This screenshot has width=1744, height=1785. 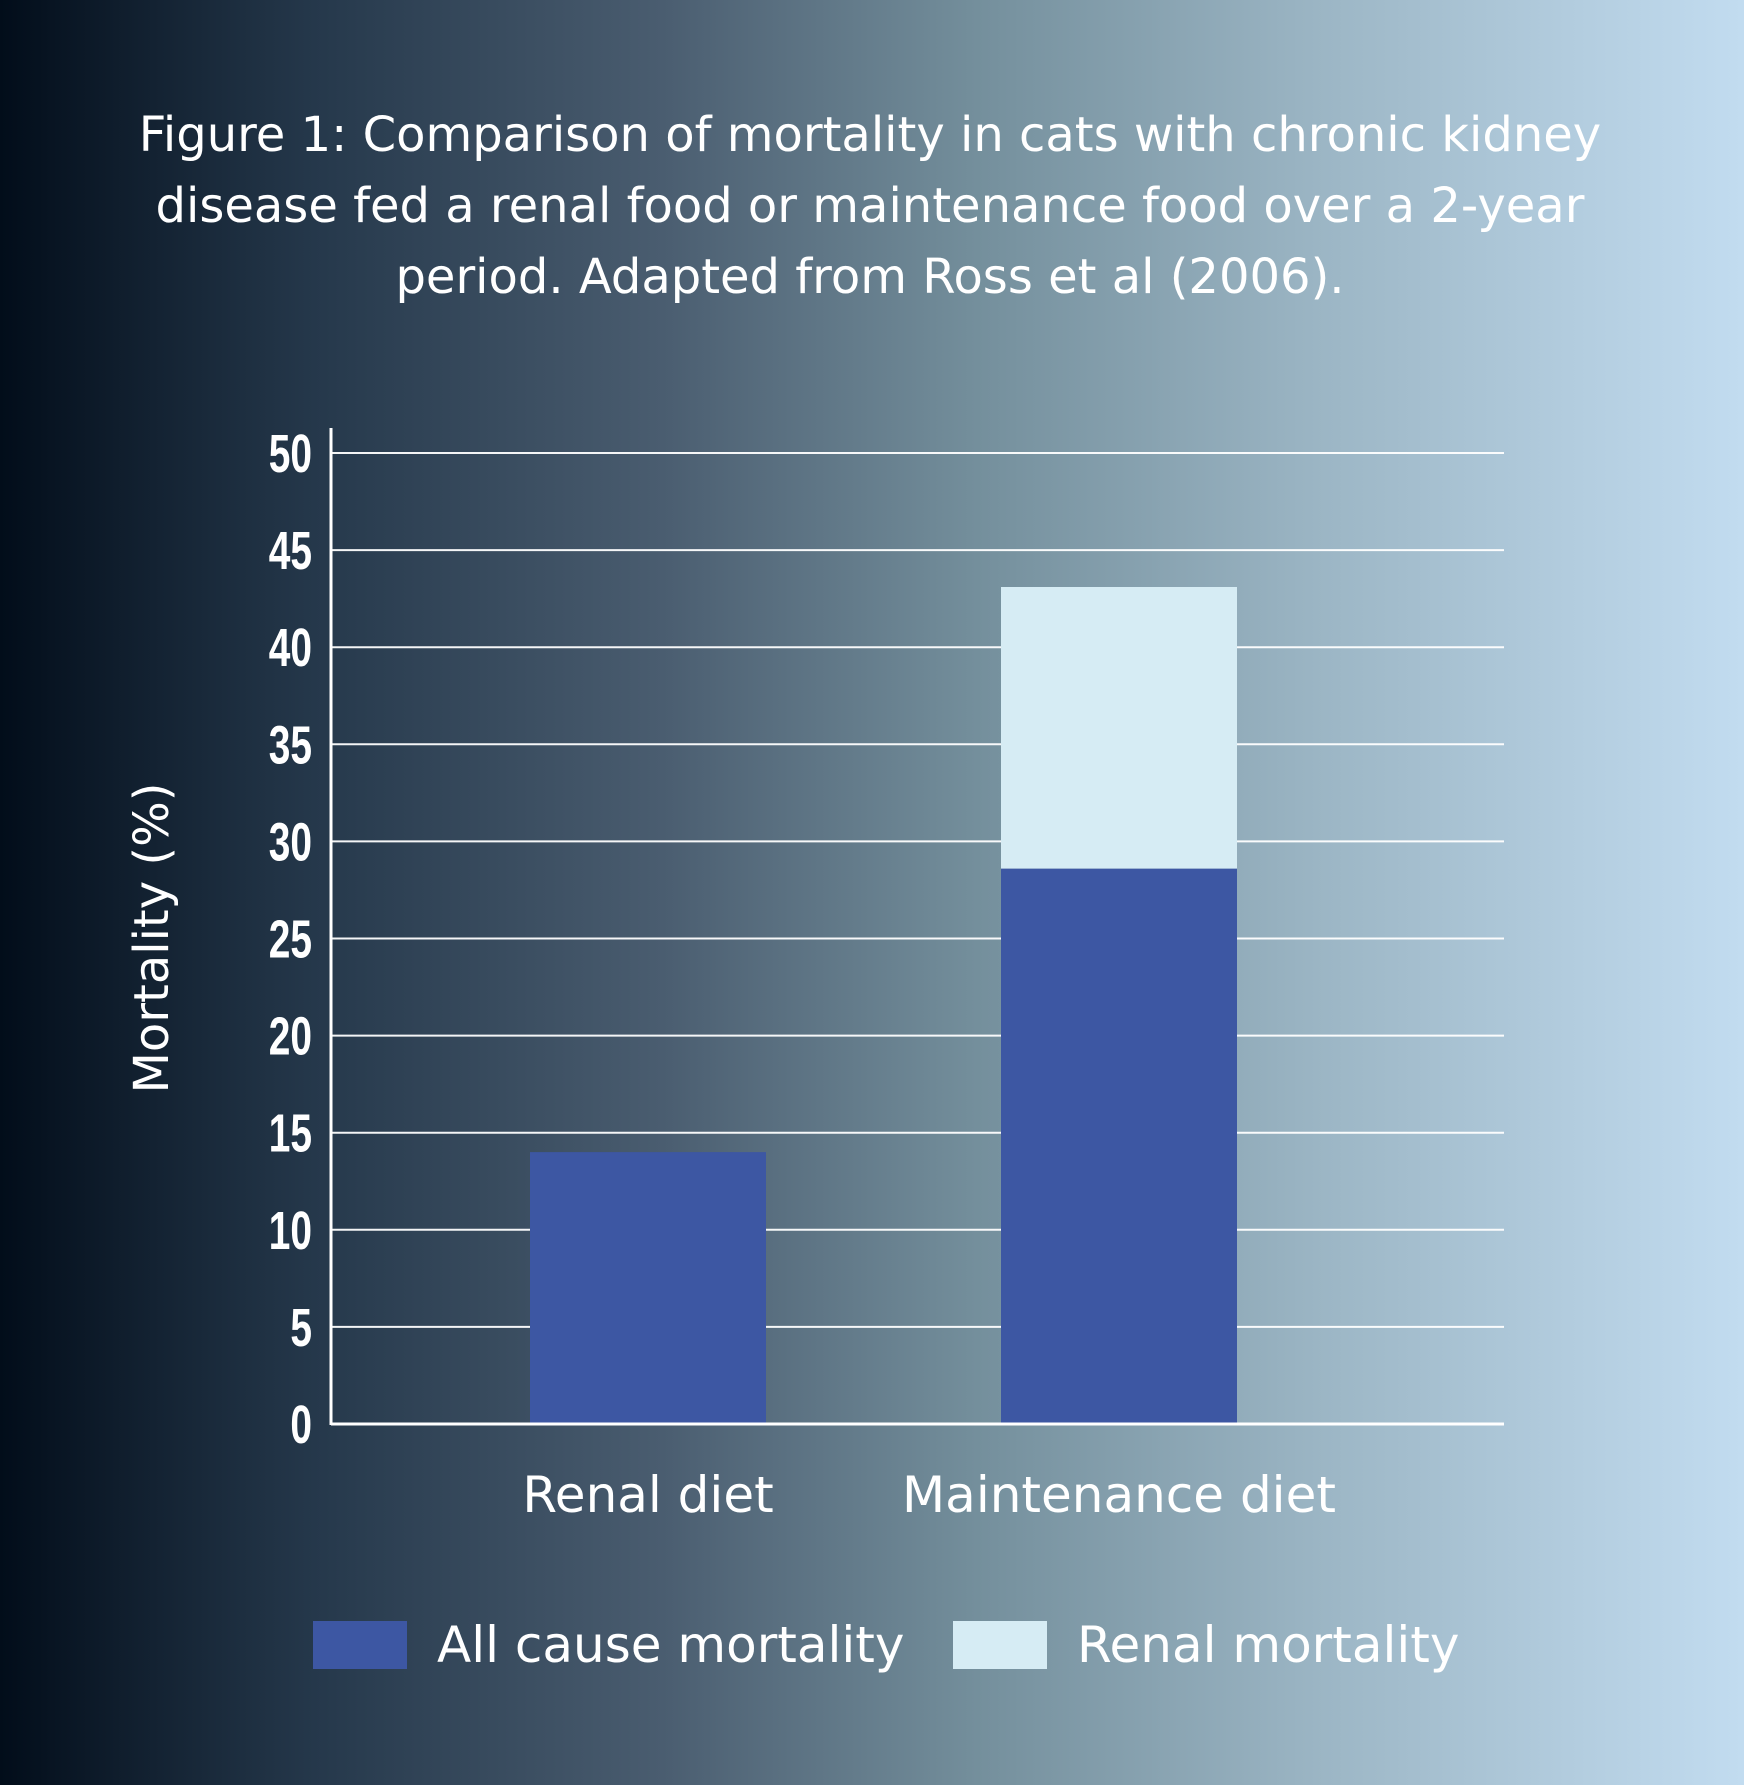 What do you see at coordinates (360, 1645) in the screenshot?
I see `legend-swatch-all-cause-mortality` at bounding box center [360, 1645].